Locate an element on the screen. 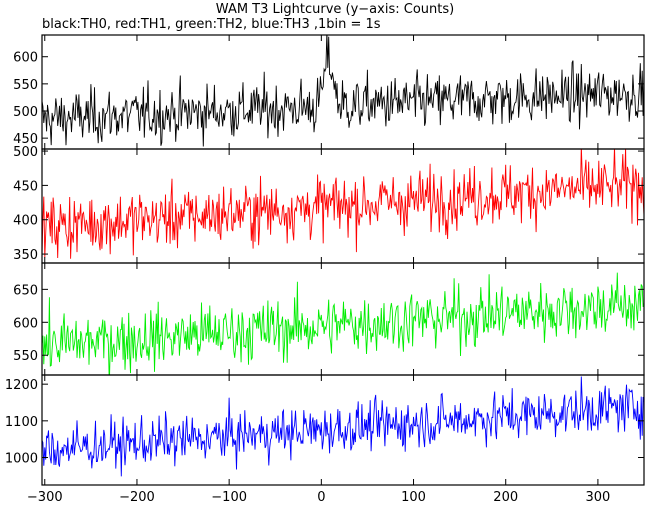 Image resolution: width=650 pixels, height=505 pixels. x-tick-label: 300 is located at coordinates (597, 497).